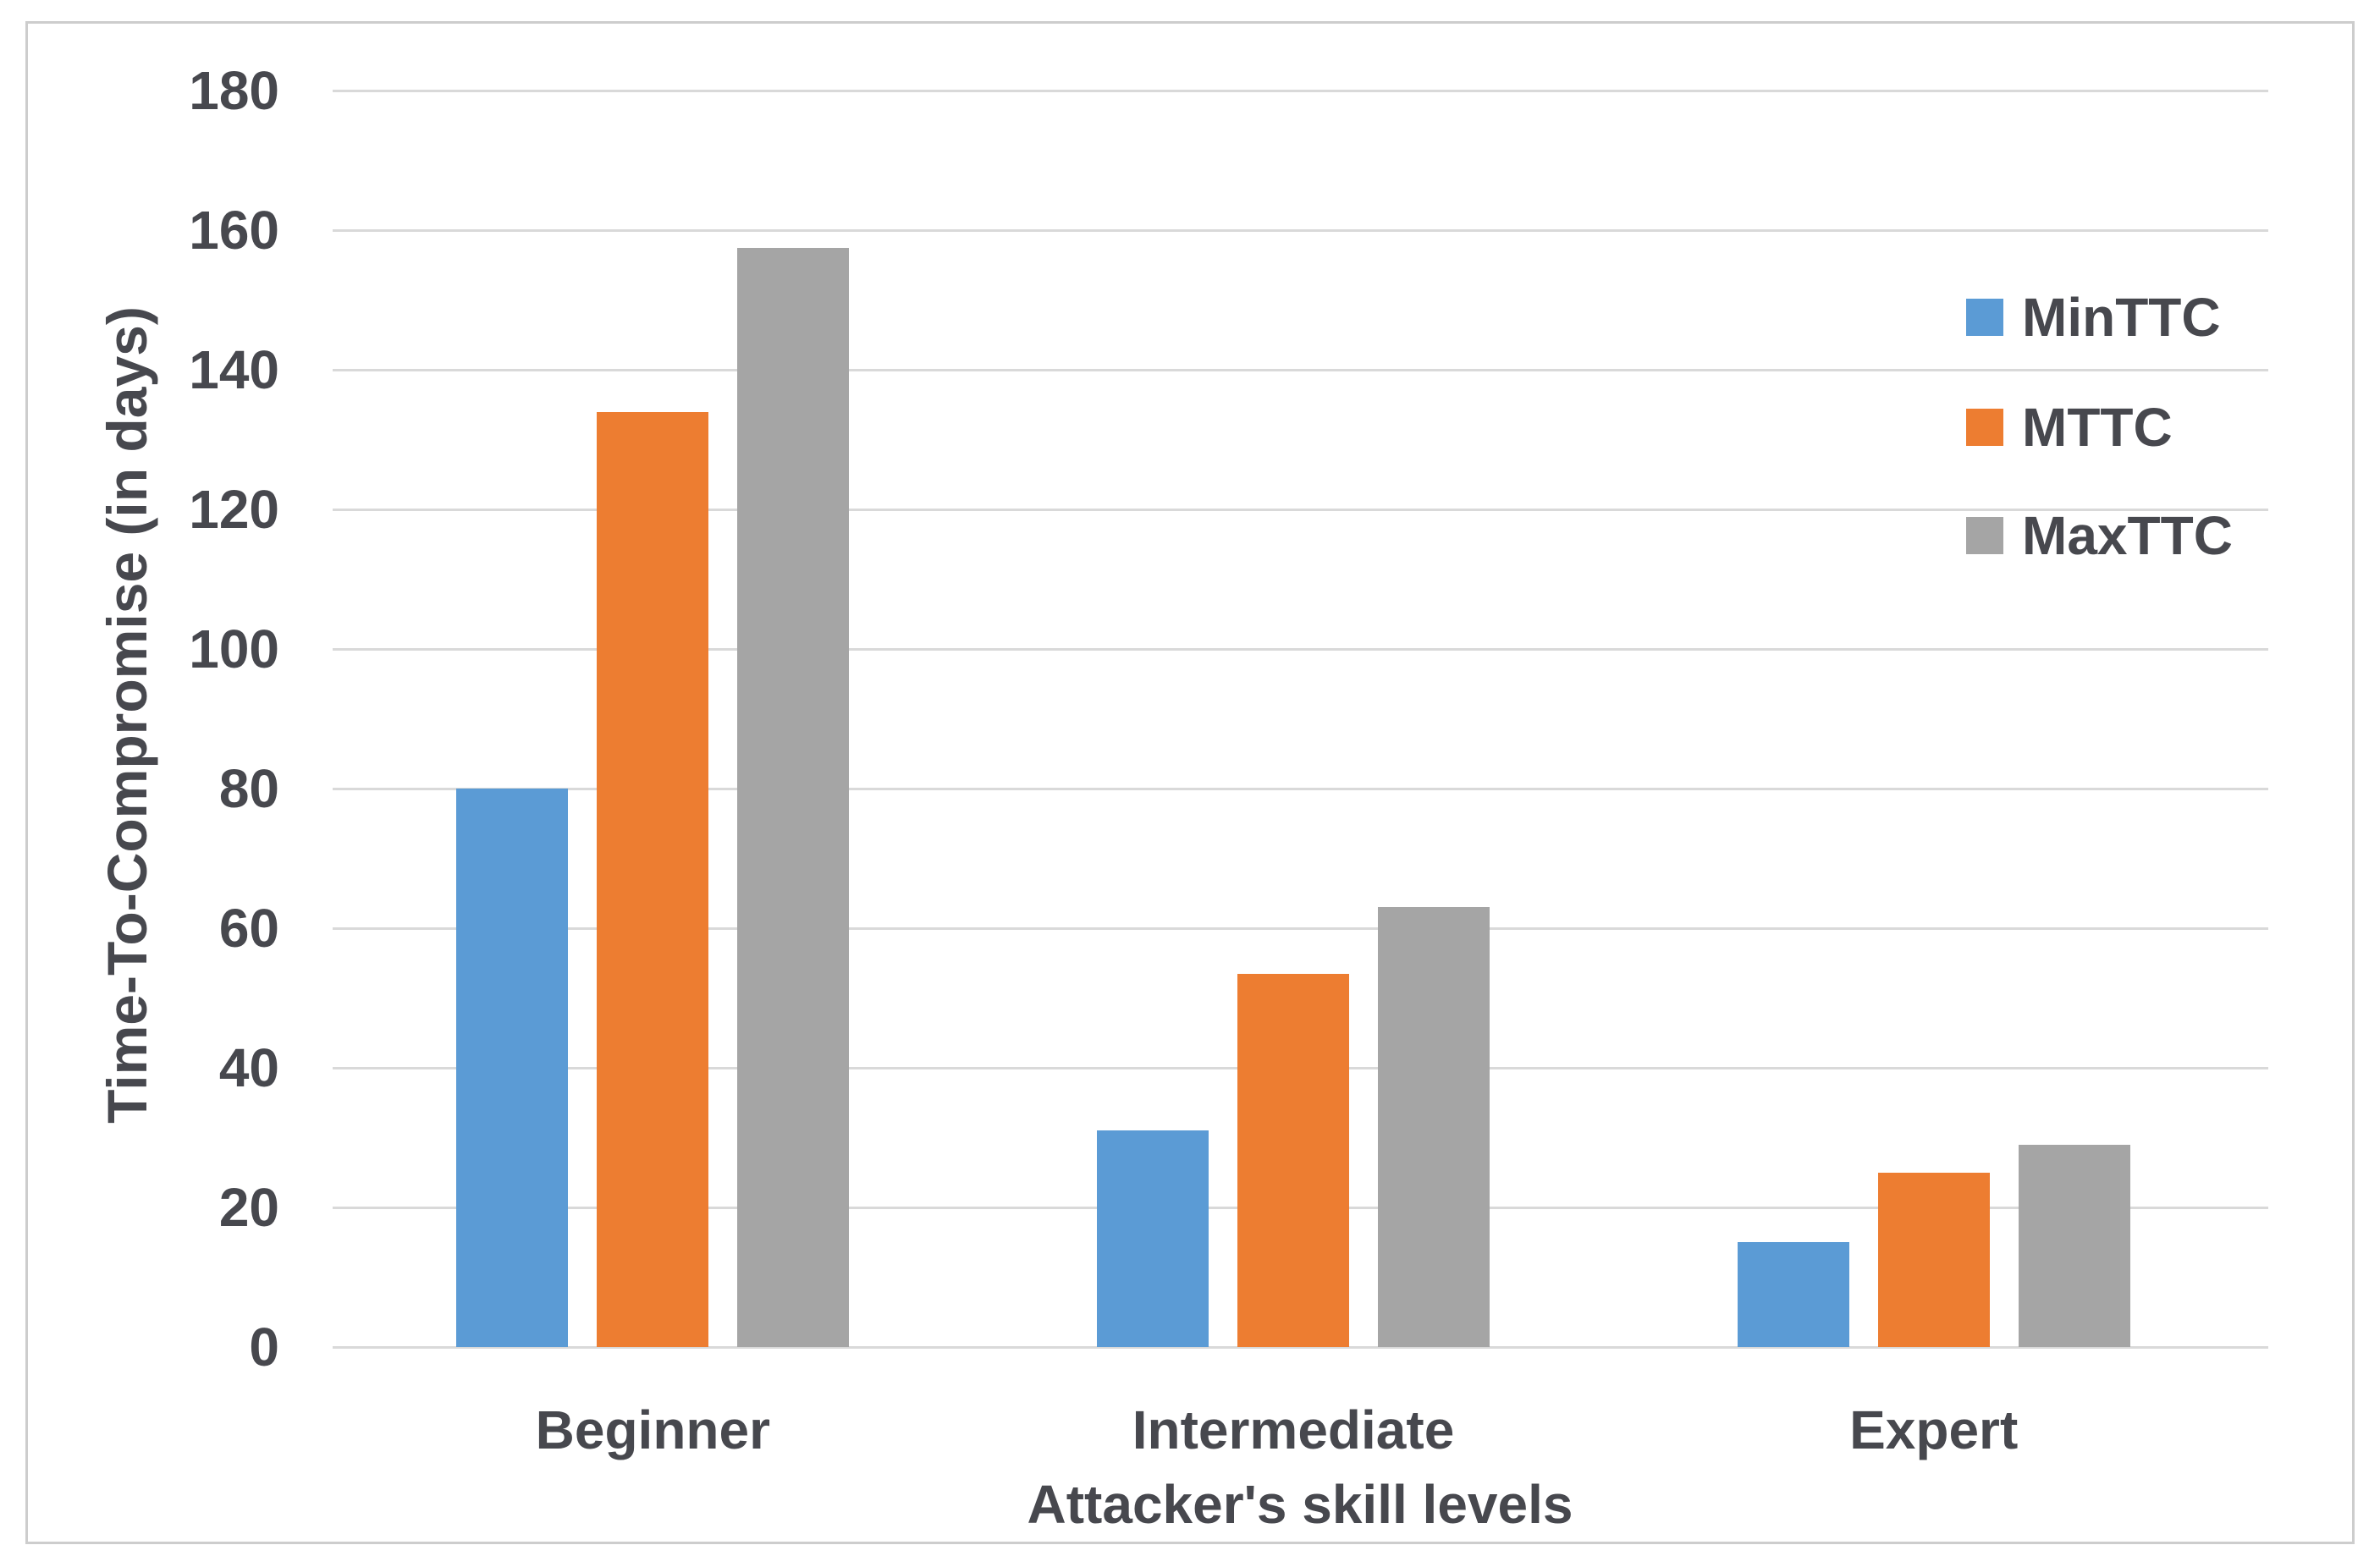 Image resolution: width=2380 pixels, height=1567 pixels. Describe the element at coordinates (1434, 1127) in the screenshot. I see `bar-maxttc-intermediate` at that location.